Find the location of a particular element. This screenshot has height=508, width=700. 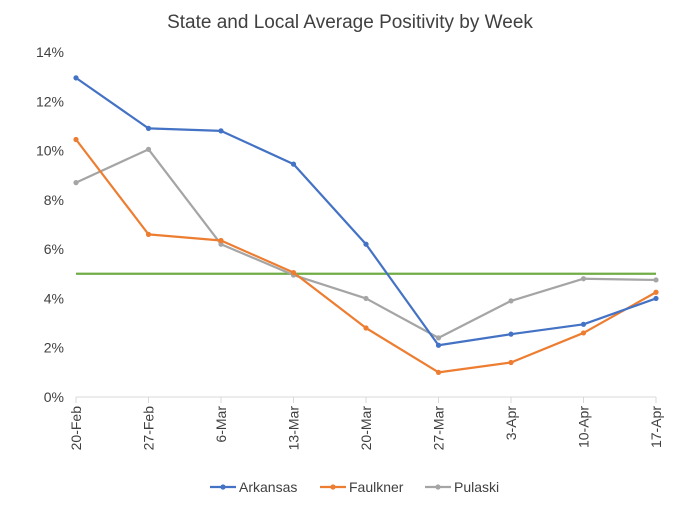

y-tick-label: 0% is located at coordinates (54, 397).